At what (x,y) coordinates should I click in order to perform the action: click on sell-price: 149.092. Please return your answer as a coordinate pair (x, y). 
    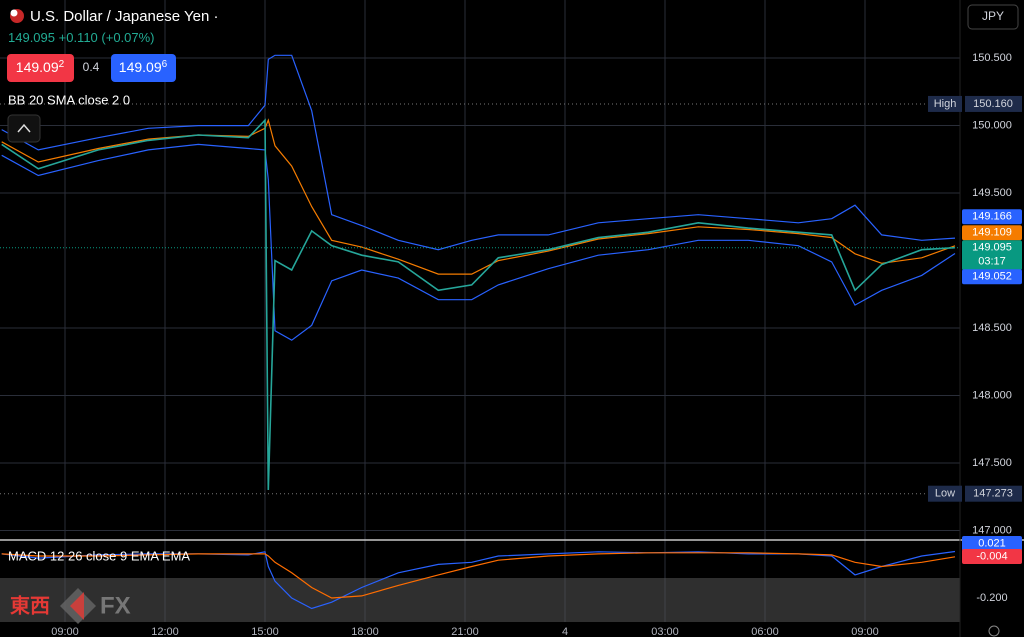
    Looking at the image, I should click on (40, 67).